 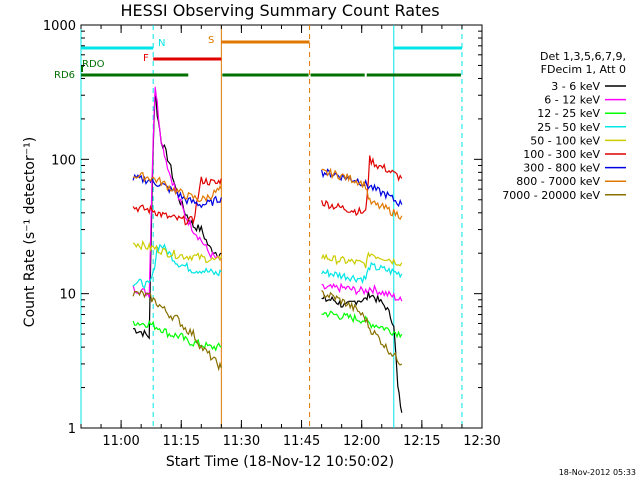 What do you see at coordinates (572, 100) in the screenshot?
I see `legend-label-1: 6 - 12 keV` at bounding box center [572, 100].